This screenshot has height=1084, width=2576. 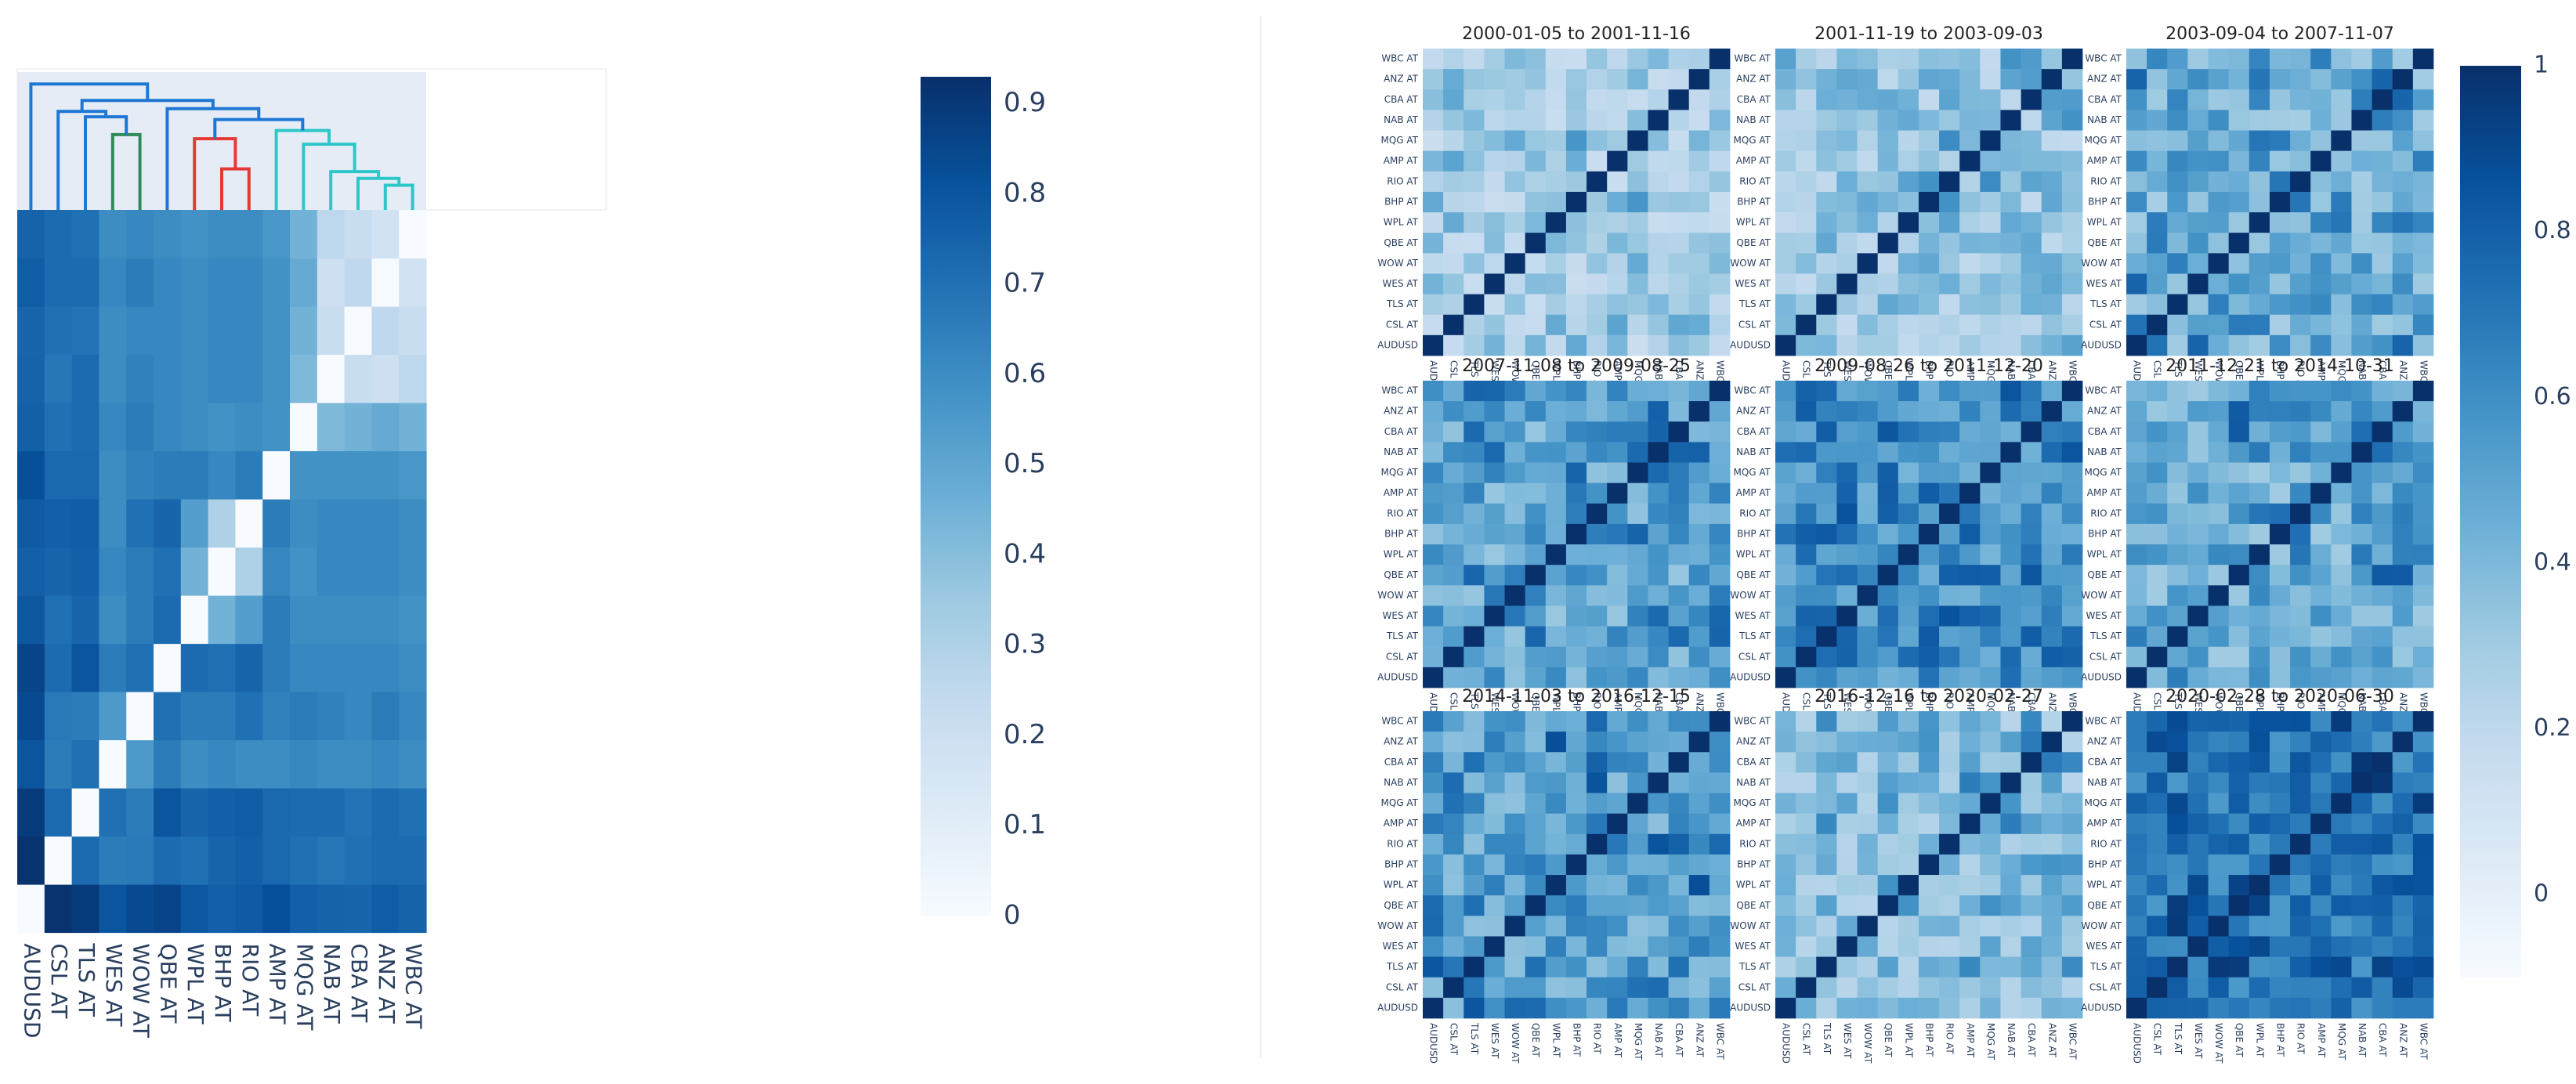 I want to click on panel-y-label: CSL AT, so click(x=2106, y=656).